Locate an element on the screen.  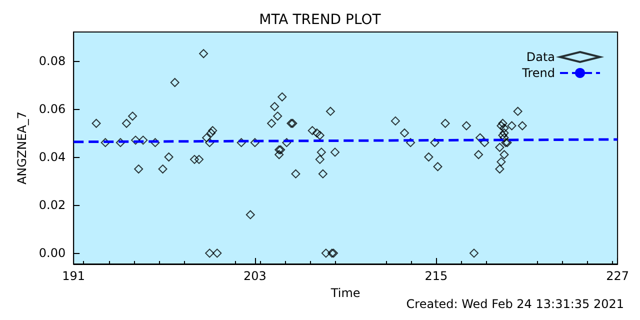
chart-title: MTA TREND PLOT is located at coordinates (320, 20).